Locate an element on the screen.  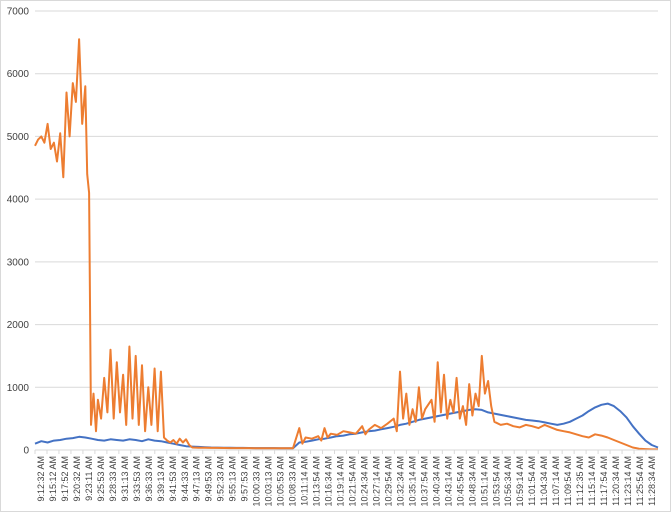
x-tick-label: 11:07:14 AM is located at coordinates (556, 481).